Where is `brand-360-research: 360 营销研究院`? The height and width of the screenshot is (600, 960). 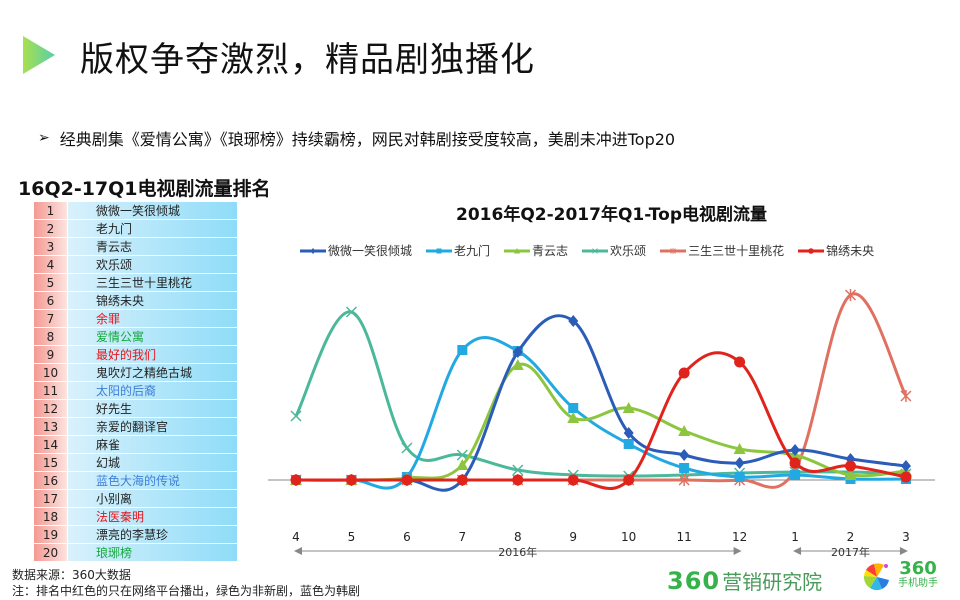 brand-360-research: 360 营销研究院 is located at coordinates (744, 580).